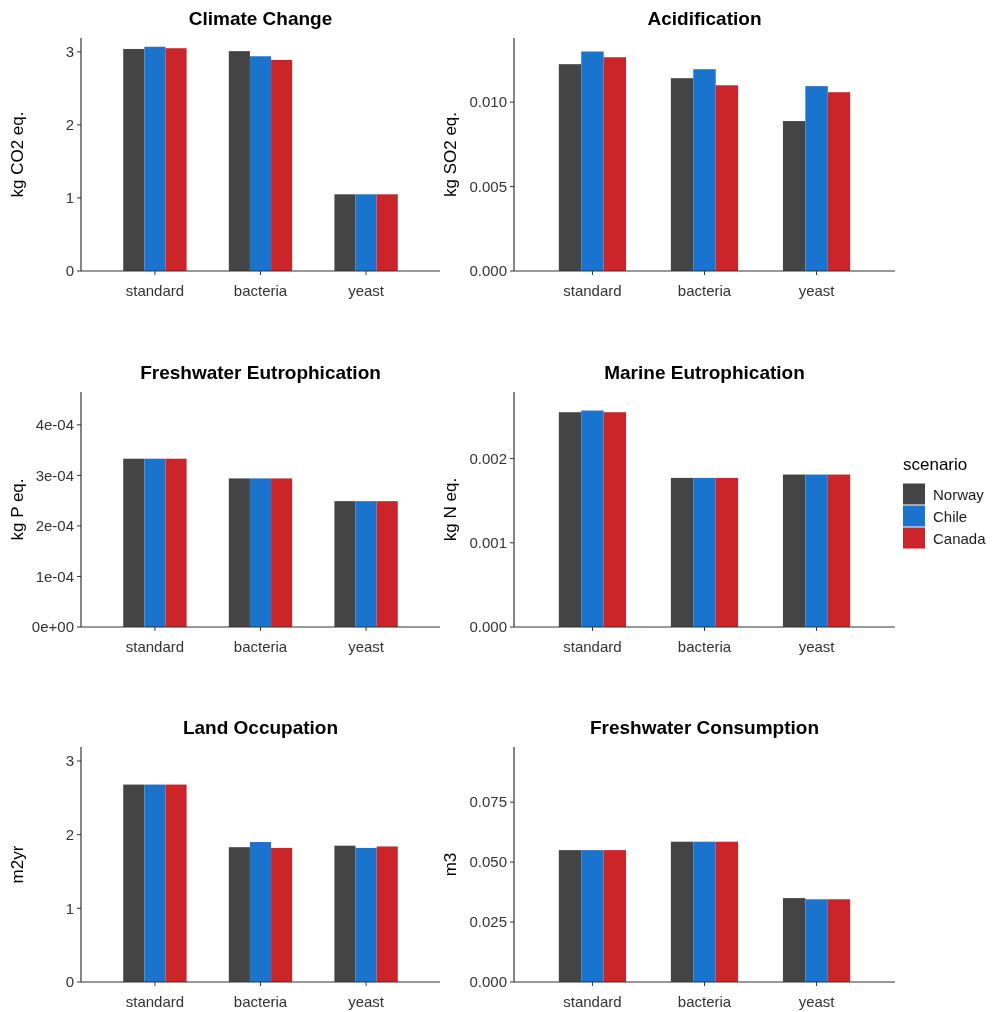 This screenshot has height=1012, width=1003. Describe the element at coordinates (17, 509) in the screenshot. I see `y-axis-title: kg P eq.` at that location.